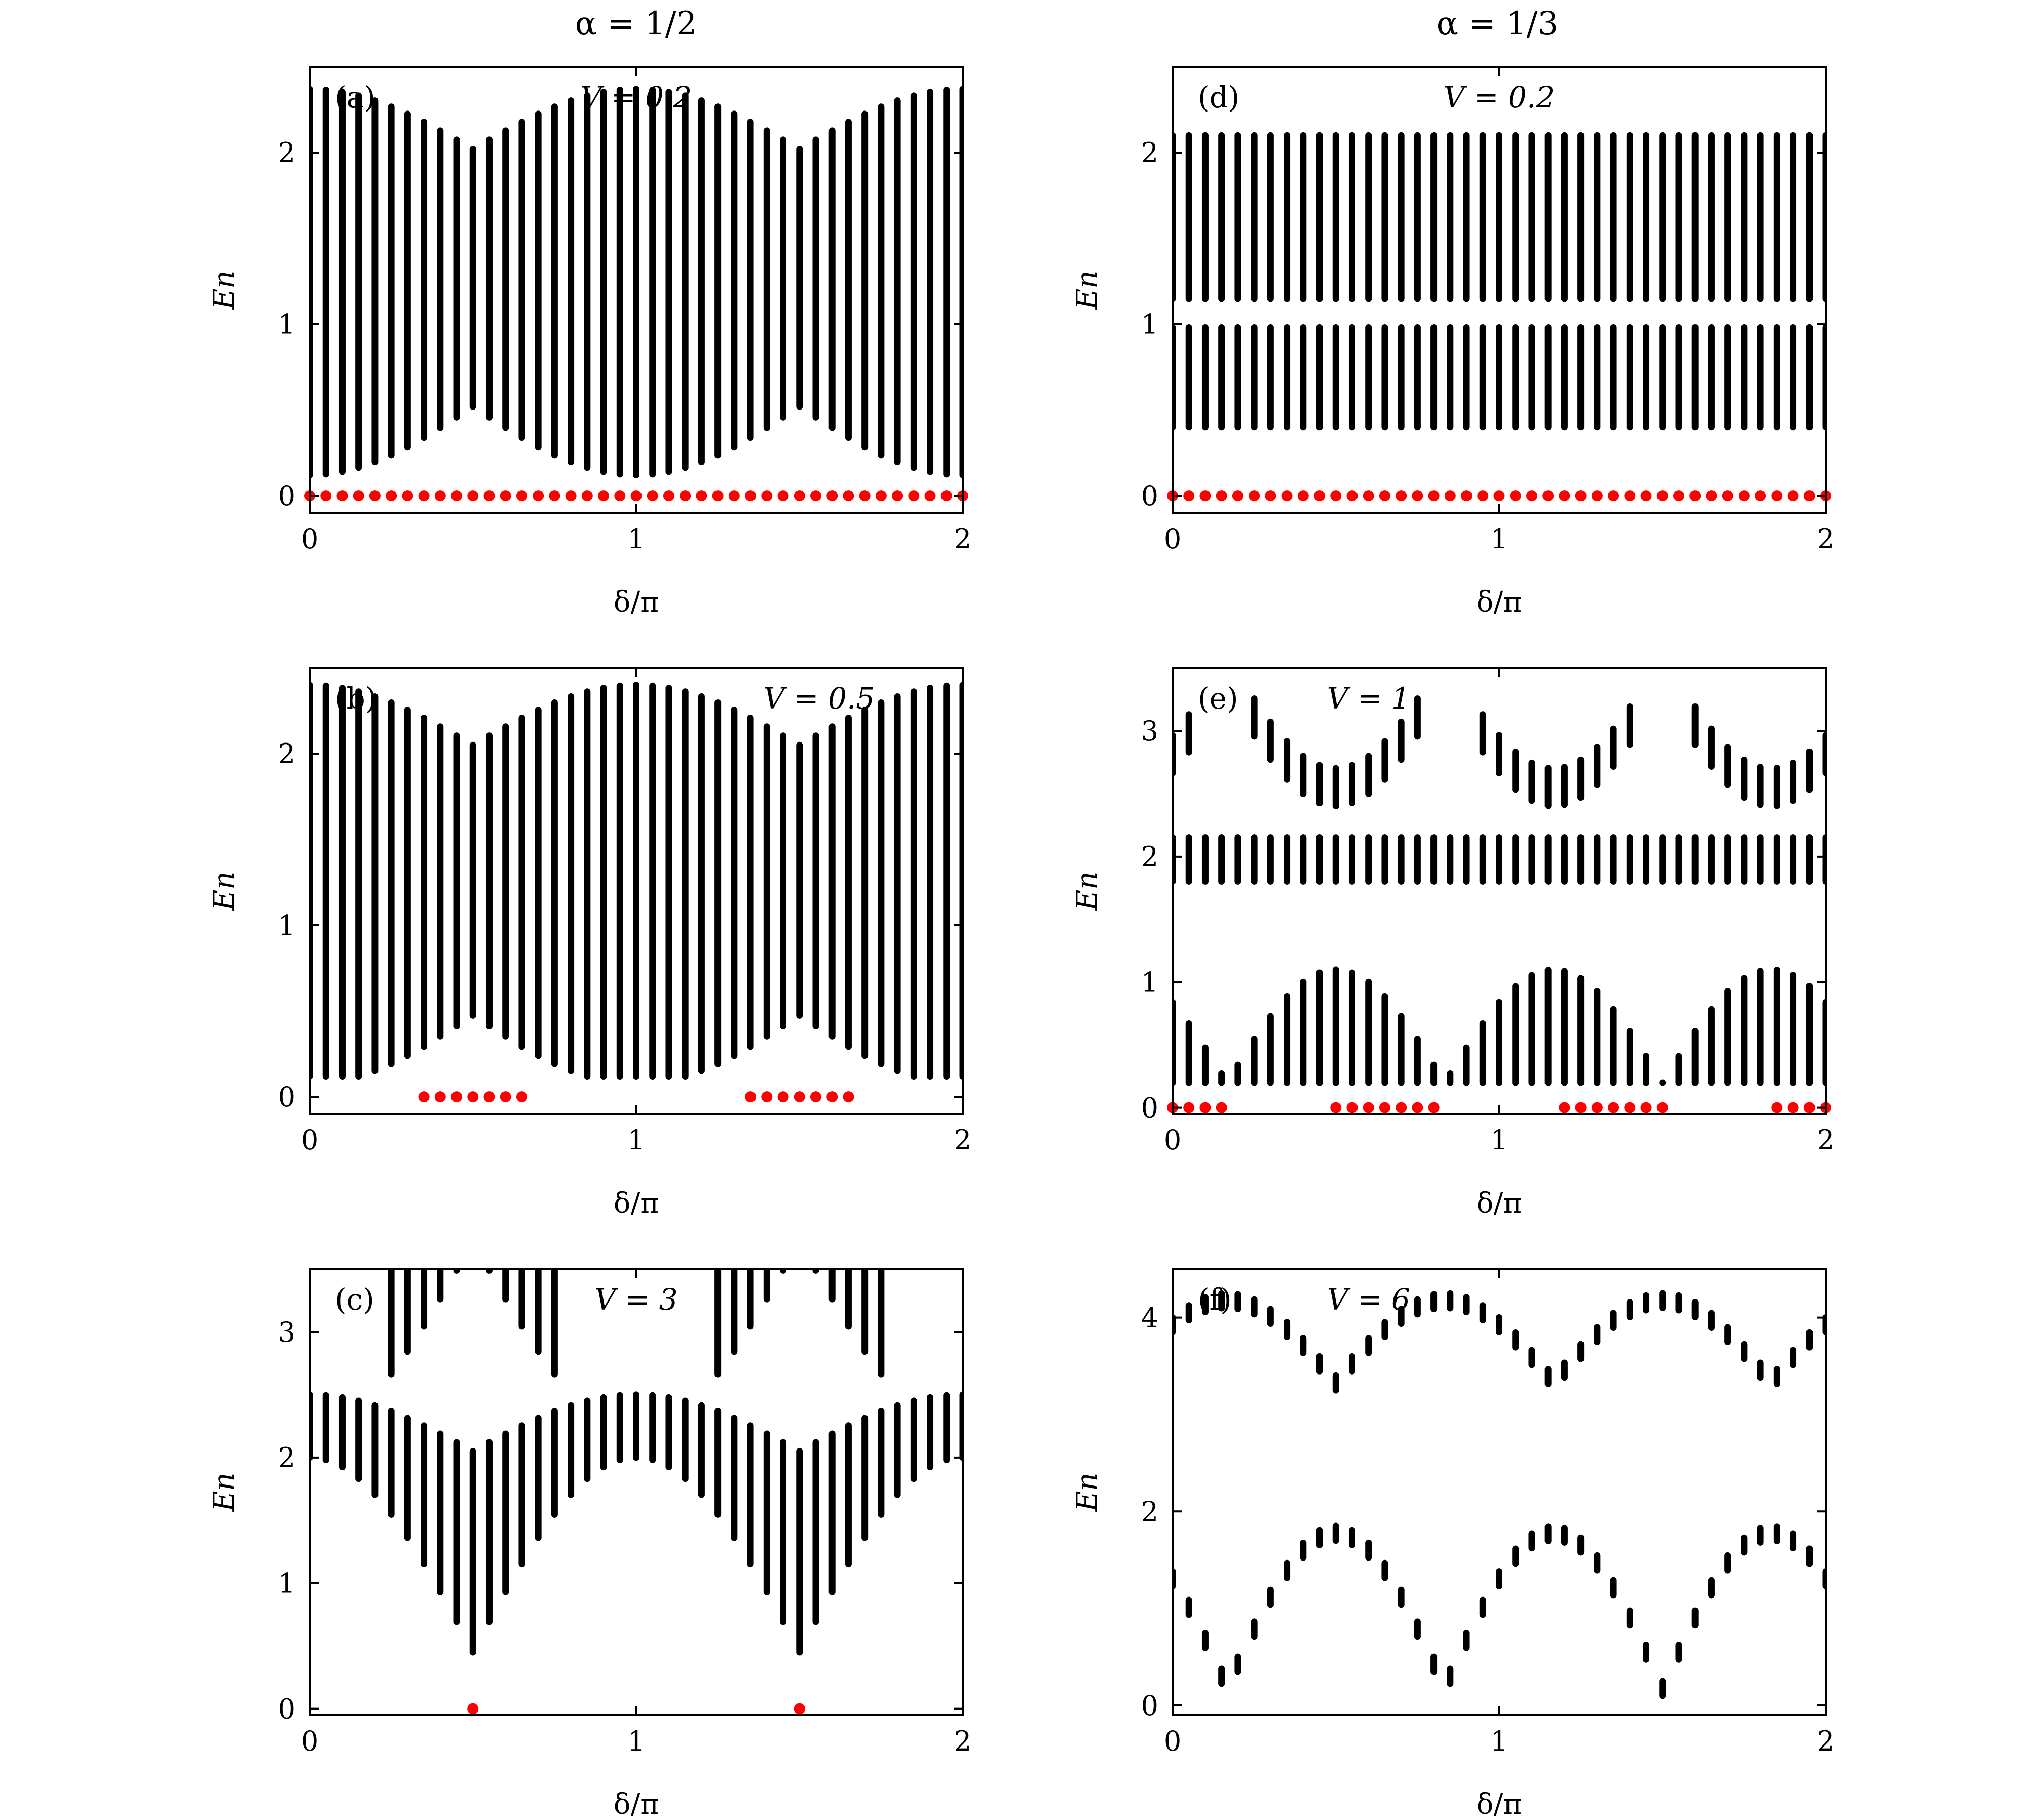  What do you see at coordinates (1219, 97) in the screenshot?
I see `panel-label: (d)` at bounding box center [1219, 97].